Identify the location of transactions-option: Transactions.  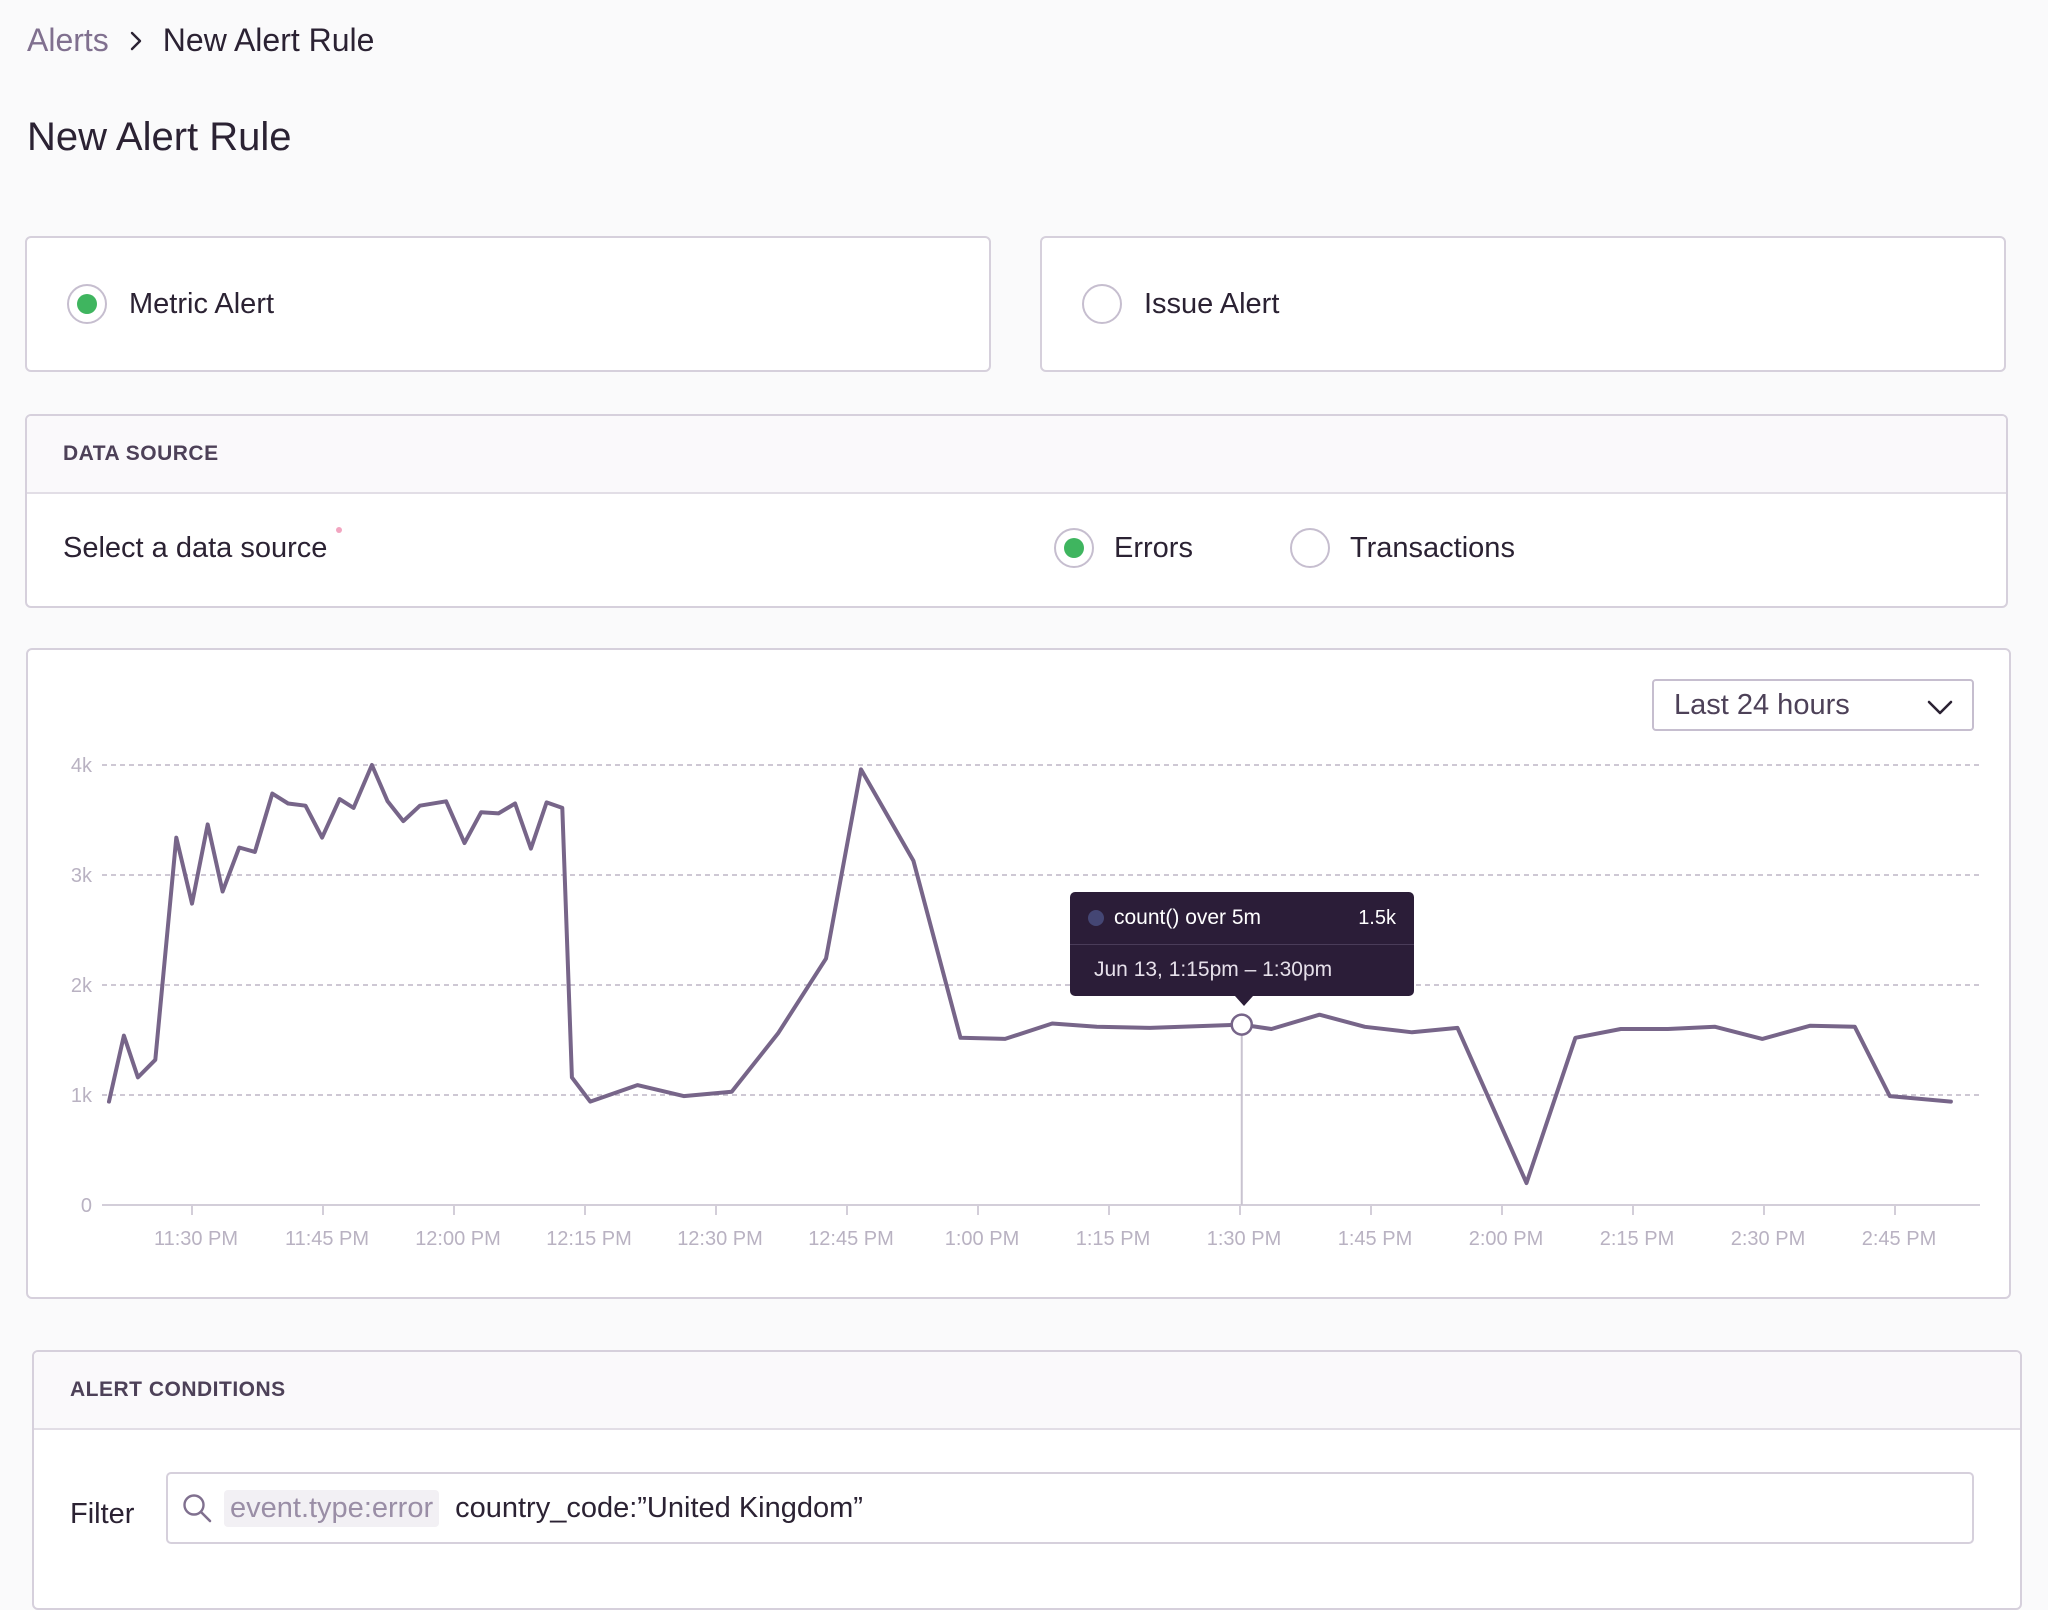
(1402, 548).